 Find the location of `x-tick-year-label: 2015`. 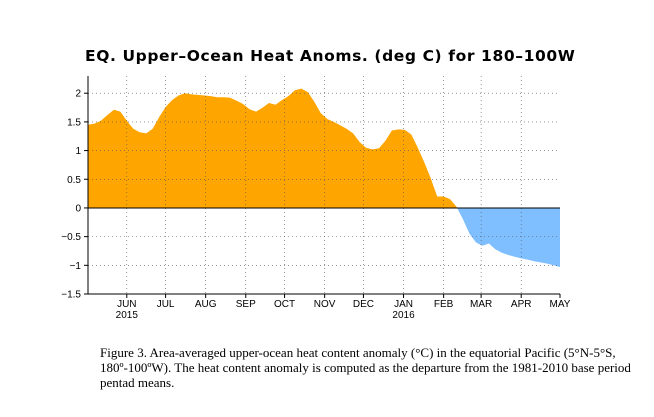

x-tick-year-label: 2015 is located at coordinates (127, 315).